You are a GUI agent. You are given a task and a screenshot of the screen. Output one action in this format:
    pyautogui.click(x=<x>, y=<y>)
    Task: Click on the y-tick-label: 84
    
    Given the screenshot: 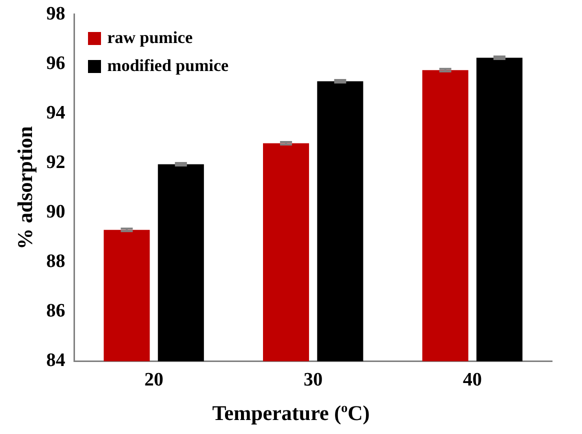 What is the action you would take?
    pyautogui.click(x=56, y=361)
    